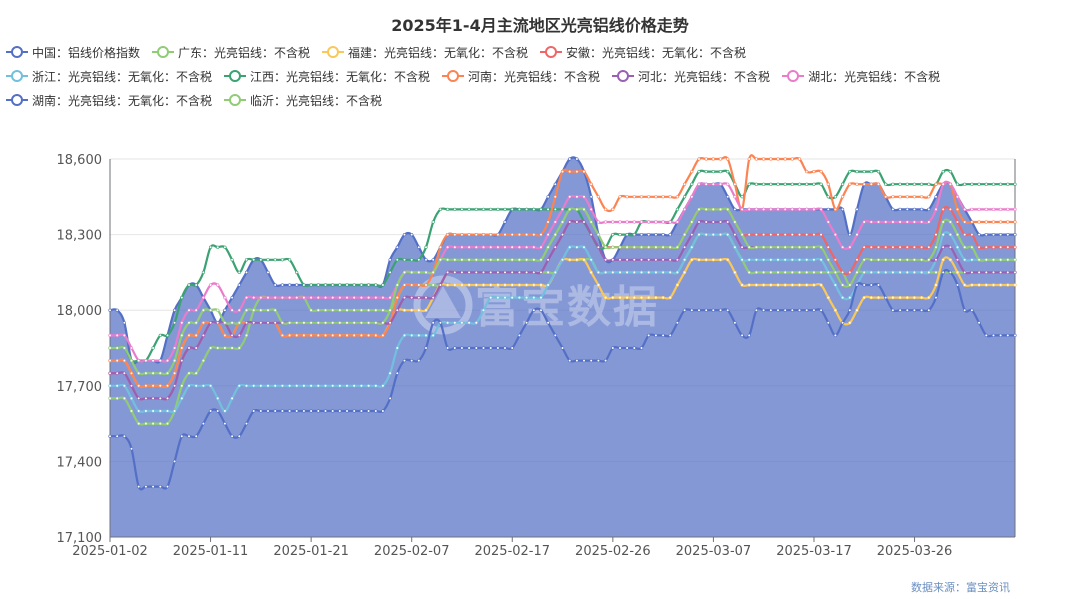 Image resolution: width=1080 pixels, height=599 pixels. What do you see at coordinates (643, 52) in the screenshot?
I see `legend-item: 安徽：光亮铝线：无氧化：不含税` at bounding box center [643, 52].